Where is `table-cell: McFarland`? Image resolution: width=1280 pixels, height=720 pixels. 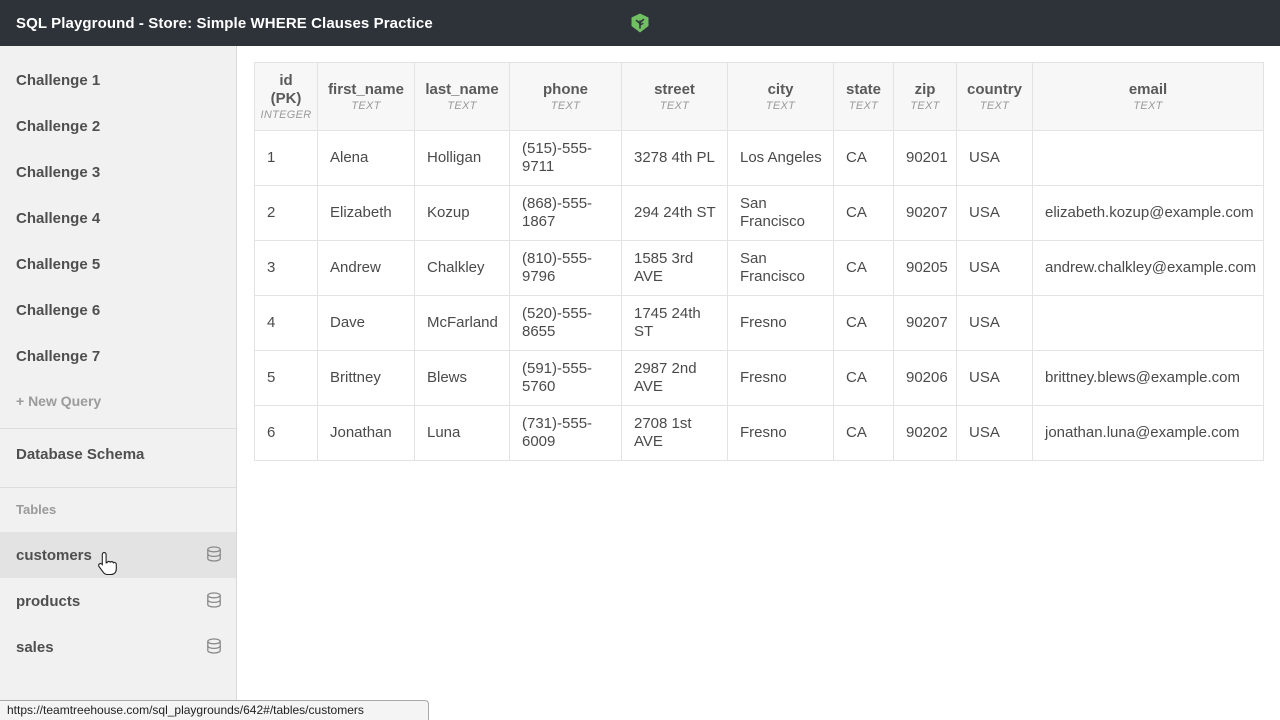
table-cell: McFarland is located at coordinates (462, 323).